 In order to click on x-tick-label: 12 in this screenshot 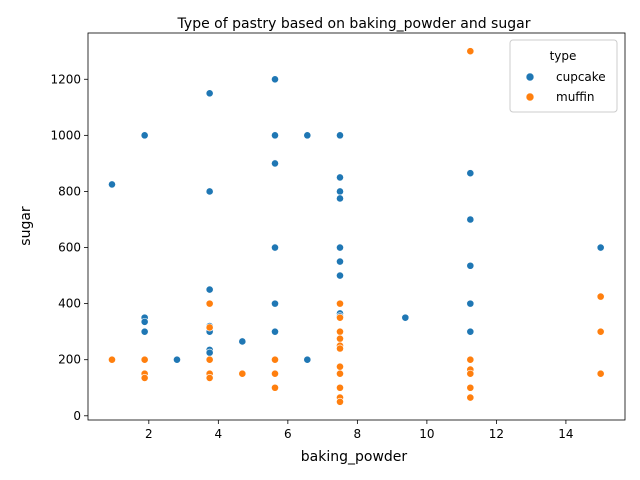, I will do `click(496, 434)`.